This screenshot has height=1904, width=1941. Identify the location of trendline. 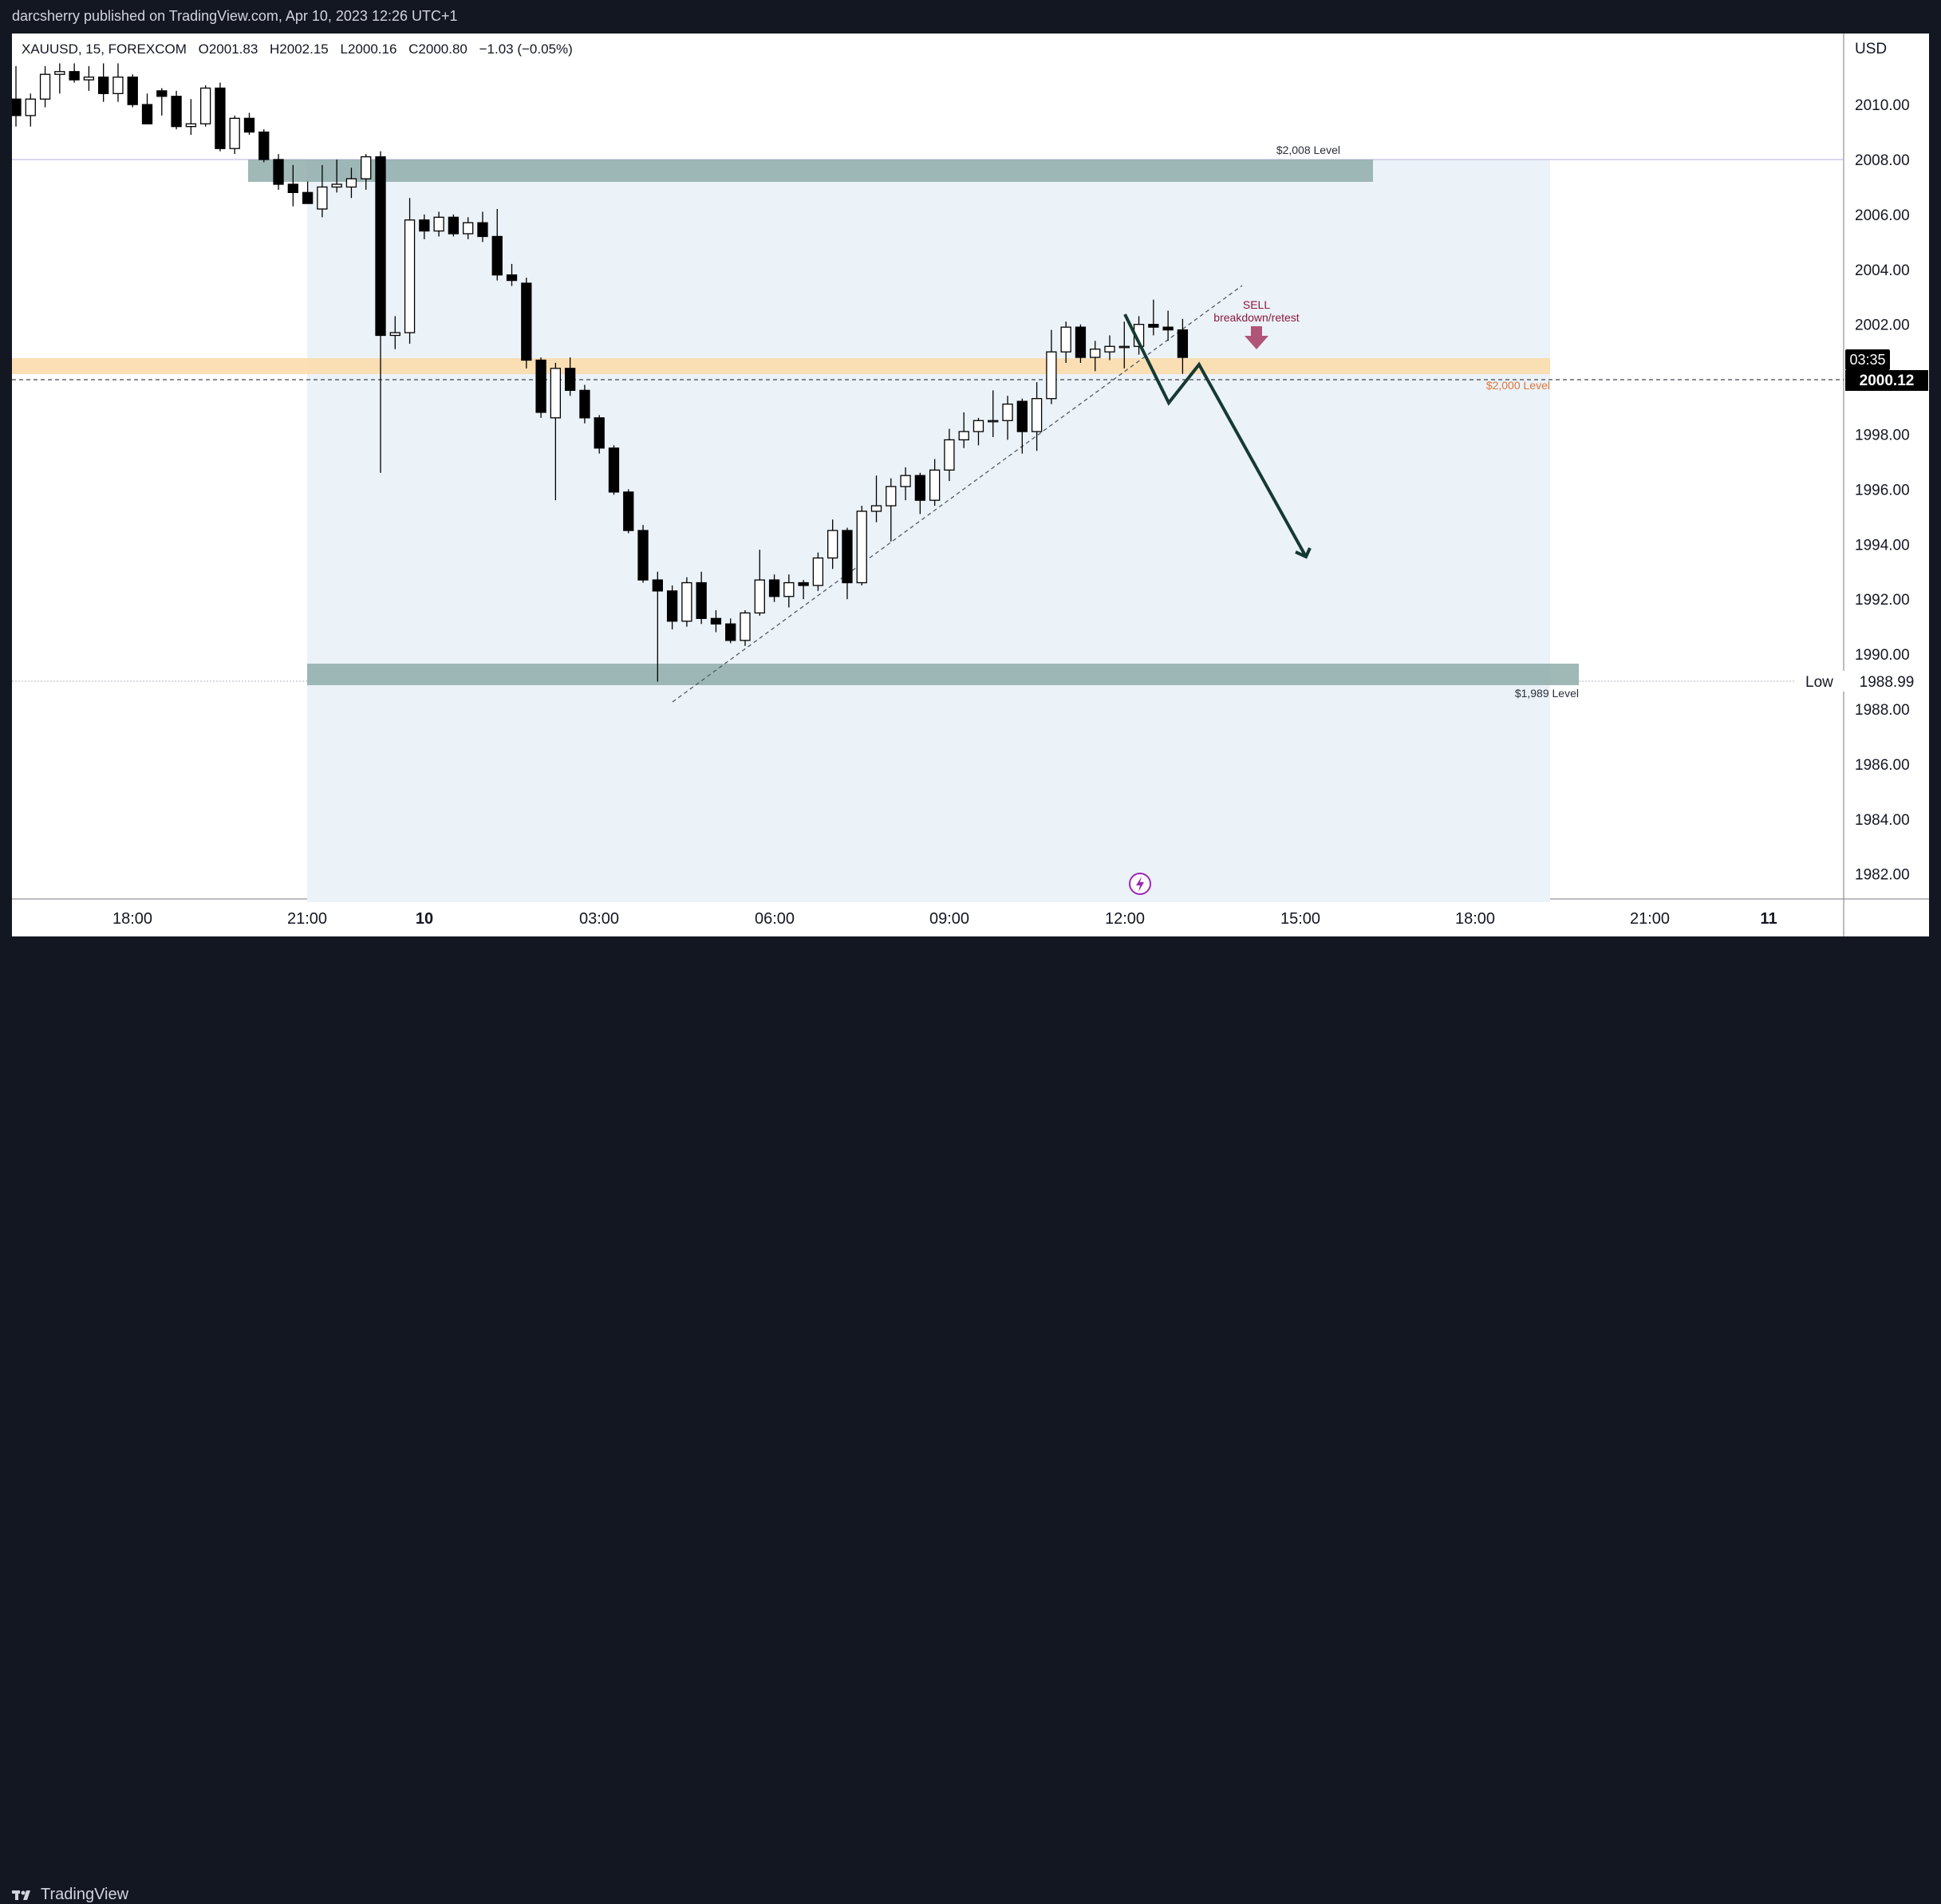
(957, 494).